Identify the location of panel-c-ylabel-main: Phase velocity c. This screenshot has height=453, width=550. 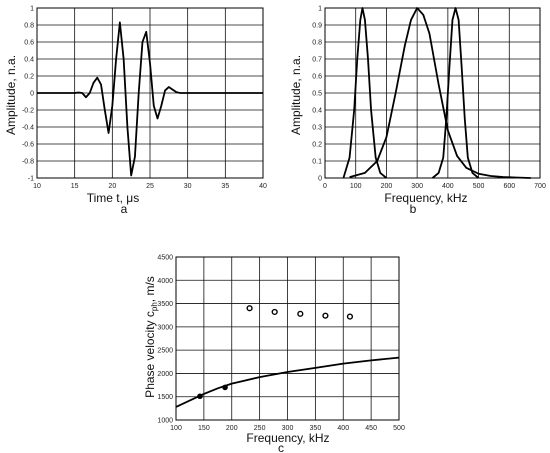
(150, 354).